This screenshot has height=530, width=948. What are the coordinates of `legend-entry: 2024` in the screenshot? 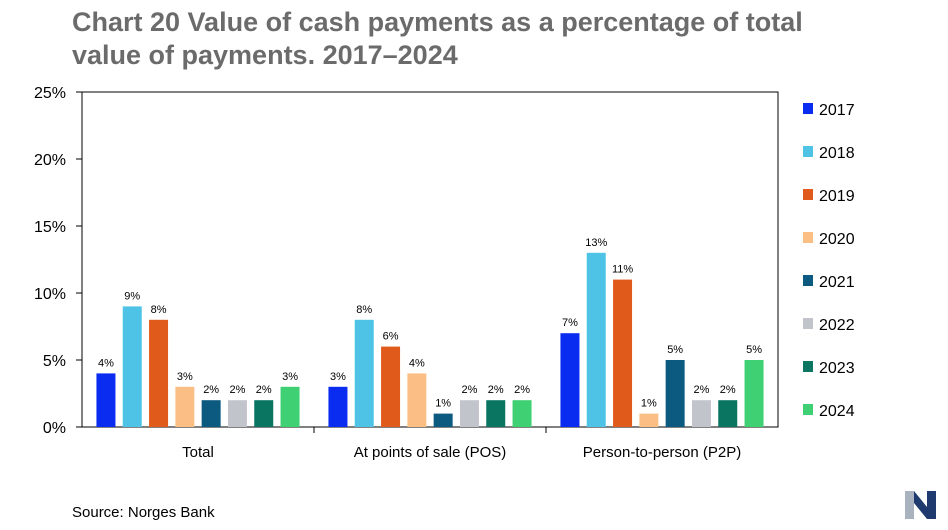 It's located at (837, 411).